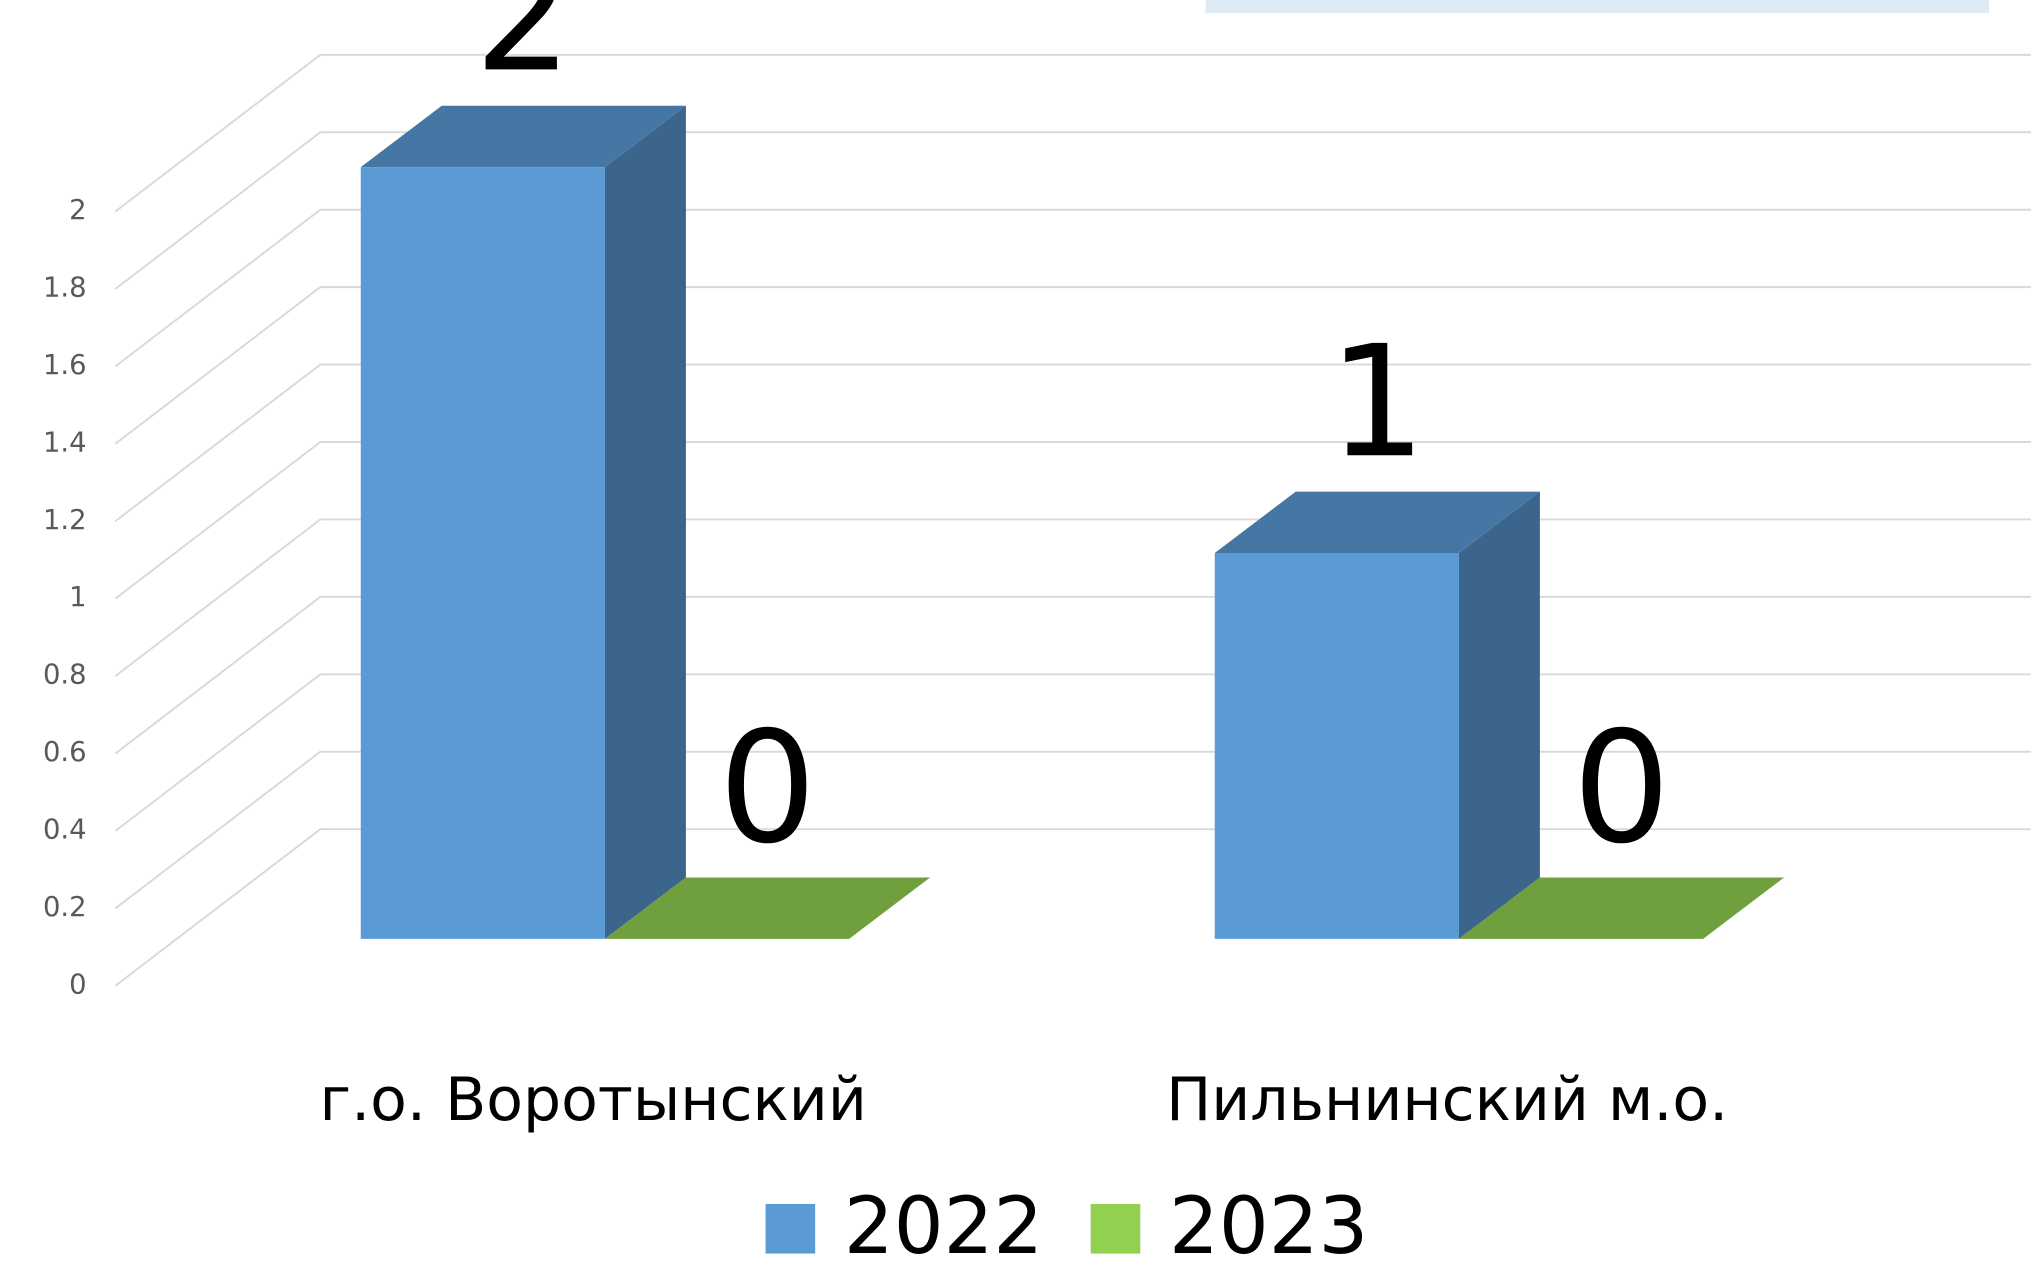  Describe the element at coordinates (65, 907) in the screenshot. I see `y-tick-label: 0.2` at that location.